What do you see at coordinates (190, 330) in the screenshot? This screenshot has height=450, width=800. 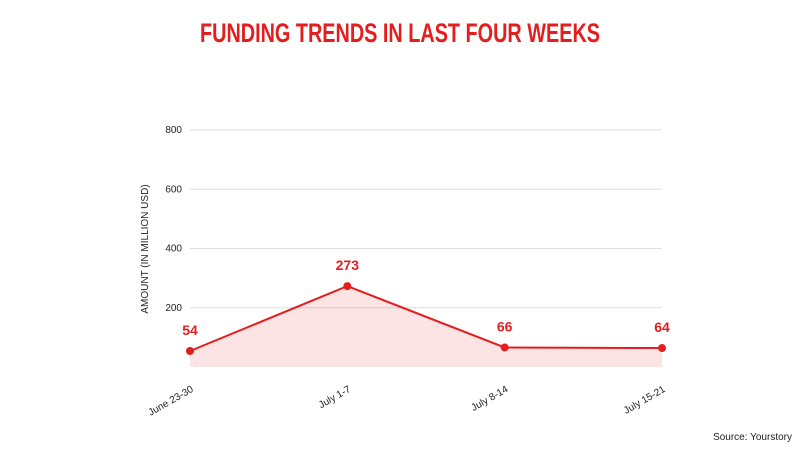 I see `value-label: 54` at bounding box center [190, 330].